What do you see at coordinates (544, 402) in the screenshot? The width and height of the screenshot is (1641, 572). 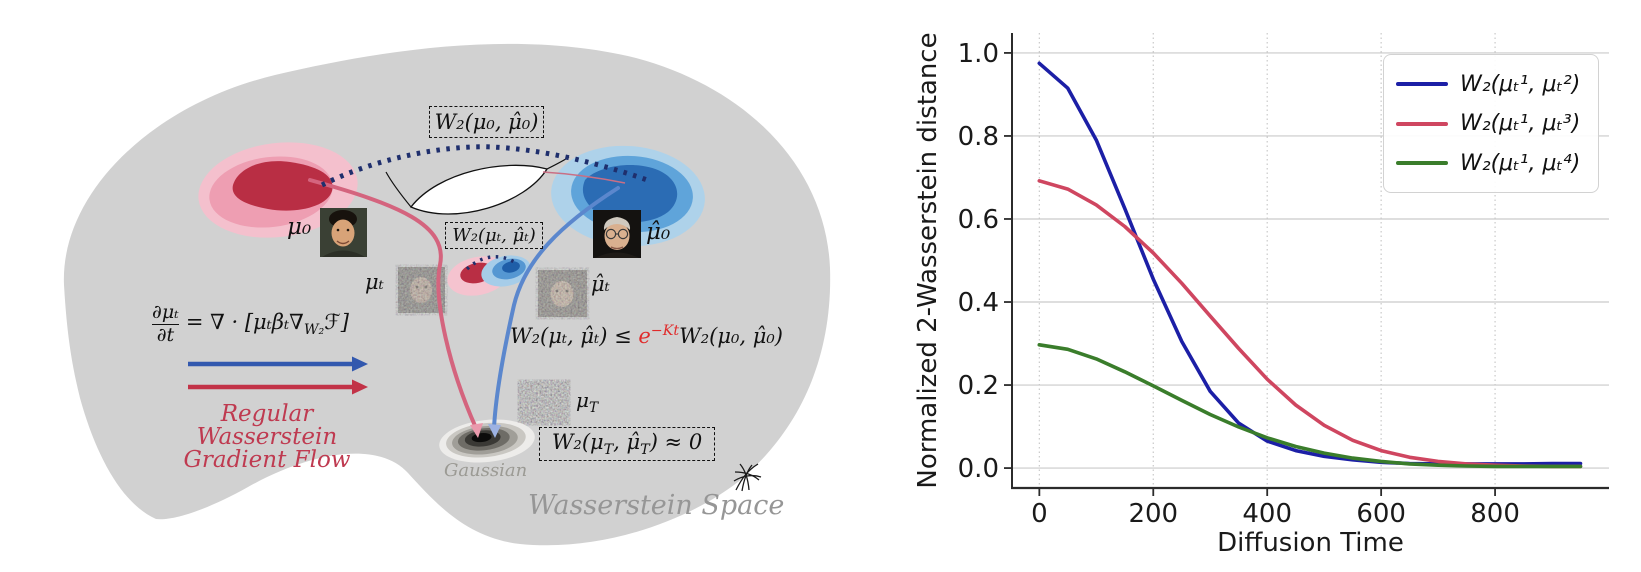 I see `muT-noise-photo` at bounding box center [544, 402].